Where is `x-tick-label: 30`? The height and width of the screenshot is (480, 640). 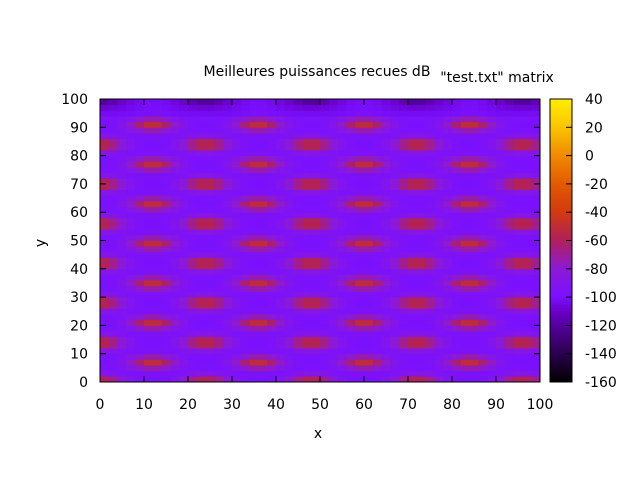 x-tick-label: 30 is located at coordinates (232, 405).